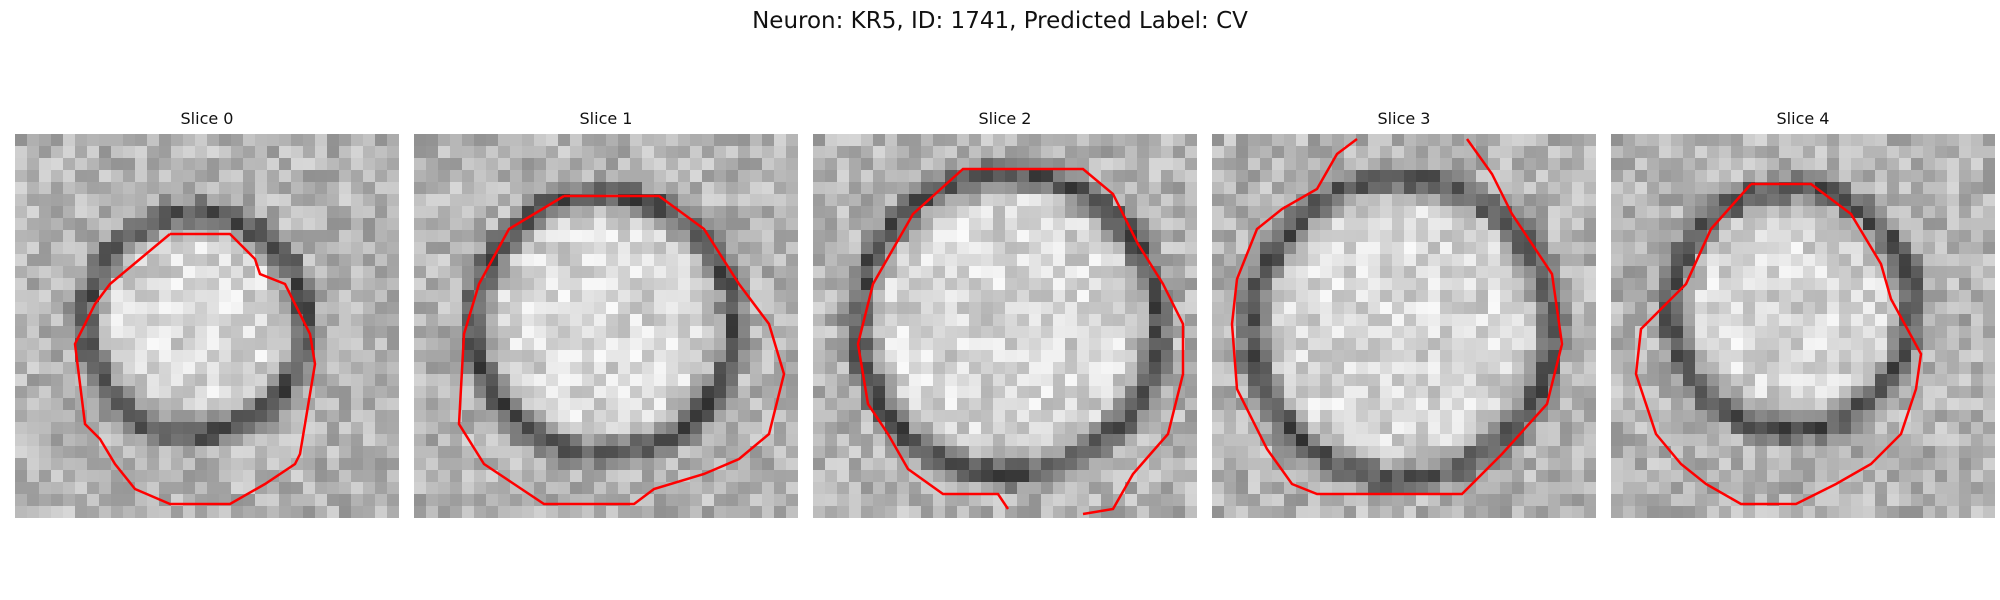 The image size is (2000, 600). I want to click on slice-panel-0: Slice 0, so click(207, 313).